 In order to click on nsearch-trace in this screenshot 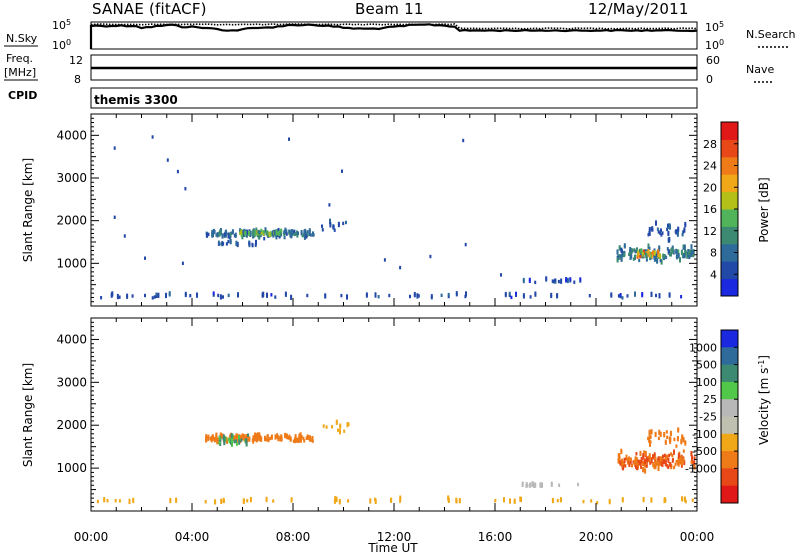, I will do `click(394, 26)`.